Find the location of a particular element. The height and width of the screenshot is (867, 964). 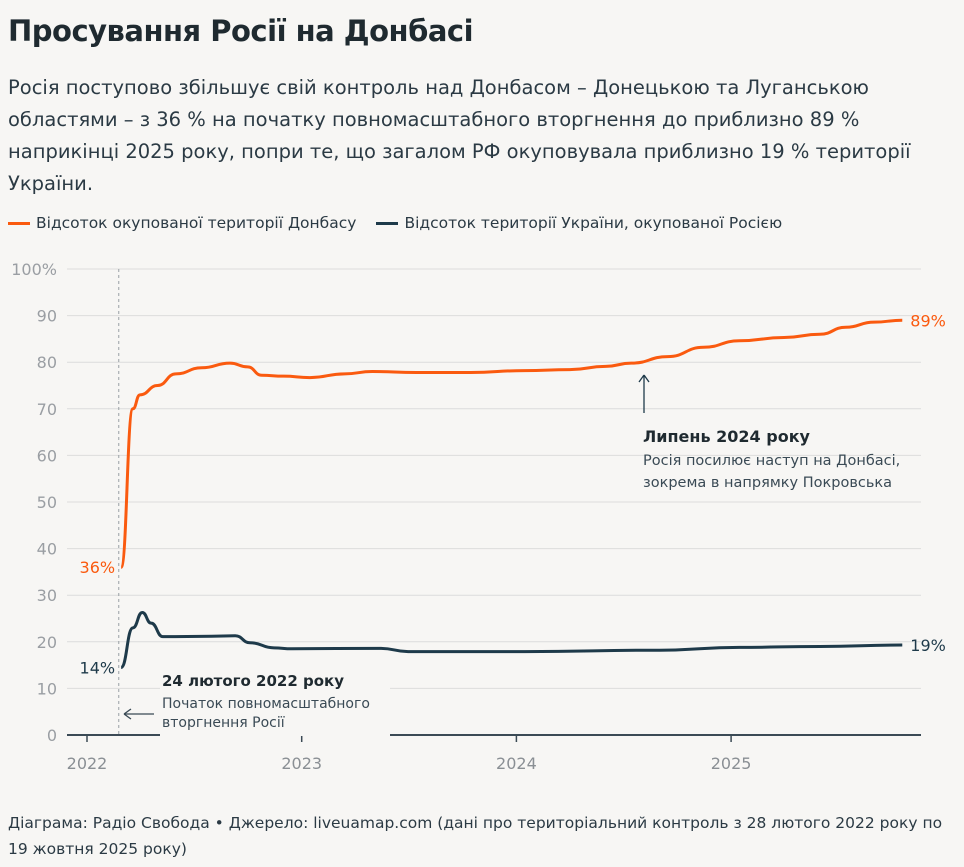

annotation-background is located at coordinates (275, 702).